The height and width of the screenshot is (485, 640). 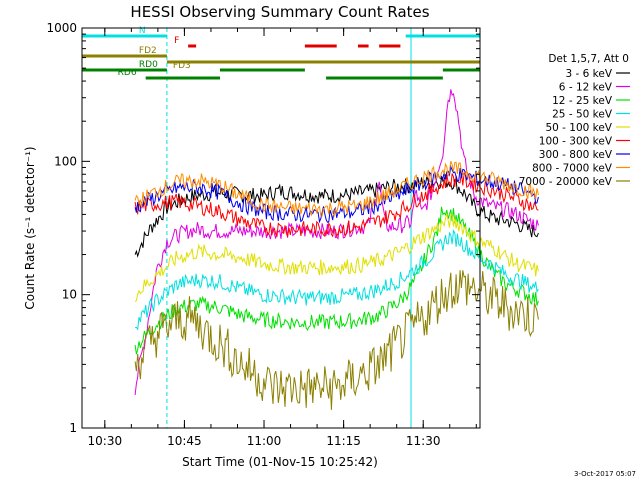 What do you see at coordinates (69, 295) in the screenshot?
I see `y-tick-label-1: 10` at bounding box center [69, 295].